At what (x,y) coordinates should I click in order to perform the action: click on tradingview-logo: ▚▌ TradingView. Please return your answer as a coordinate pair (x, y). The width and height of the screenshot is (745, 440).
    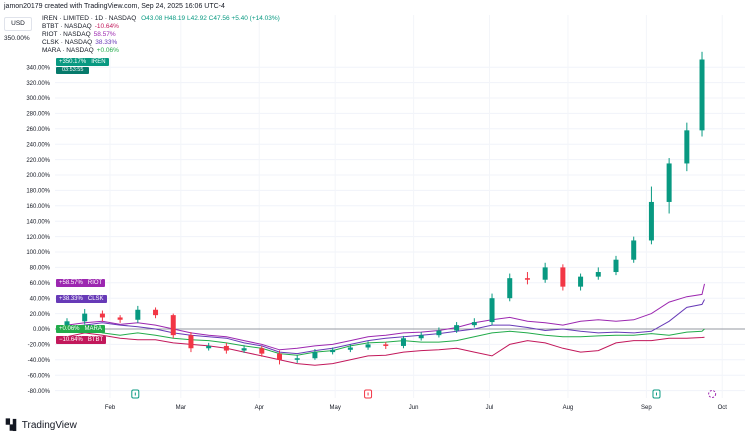
    Looking at the image, I should click on (41, 425).